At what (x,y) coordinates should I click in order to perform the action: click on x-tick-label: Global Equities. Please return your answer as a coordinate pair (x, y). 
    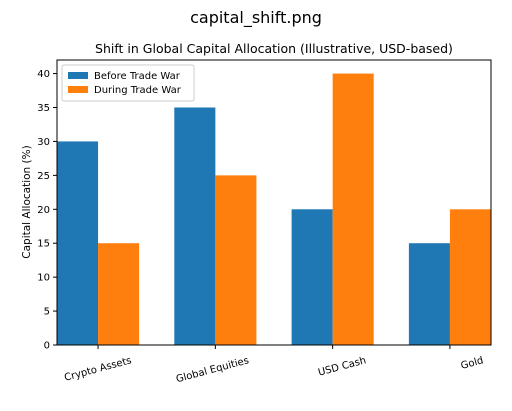
    Looking at the image, I should click on (212, 370).